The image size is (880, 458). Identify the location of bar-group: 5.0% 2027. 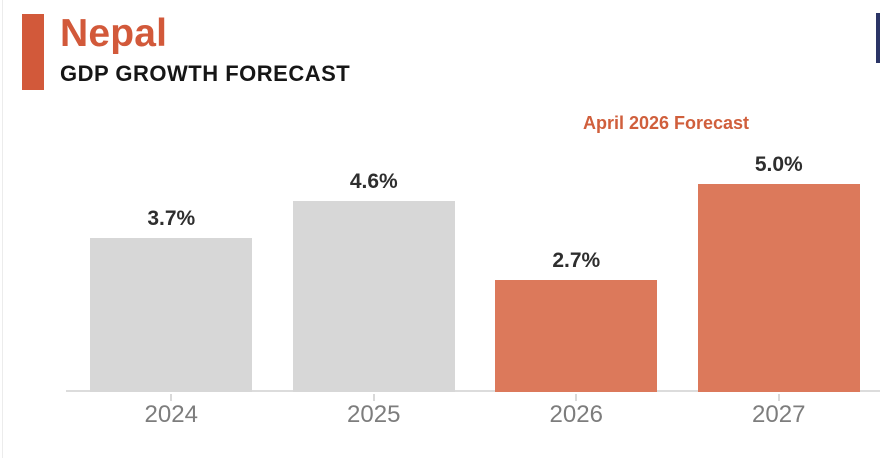
(779, 284).